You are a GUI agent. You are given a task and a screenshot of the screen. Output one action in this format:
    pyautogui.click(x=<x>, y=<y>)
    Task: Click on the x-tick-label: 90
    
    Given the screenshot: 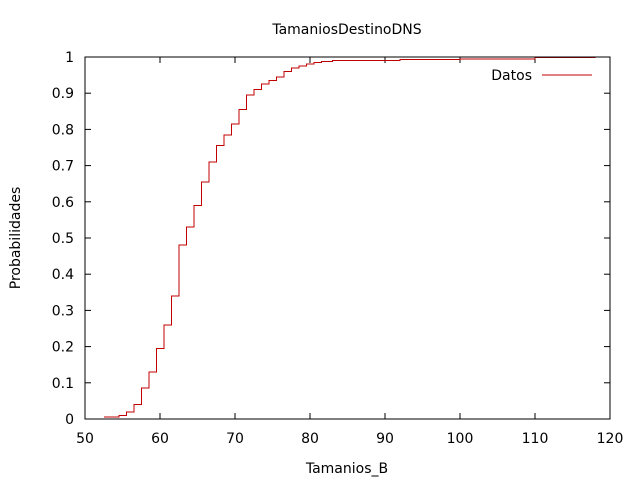 What is the action you would take?
    pyautogui.click(x=385, y=439)
    